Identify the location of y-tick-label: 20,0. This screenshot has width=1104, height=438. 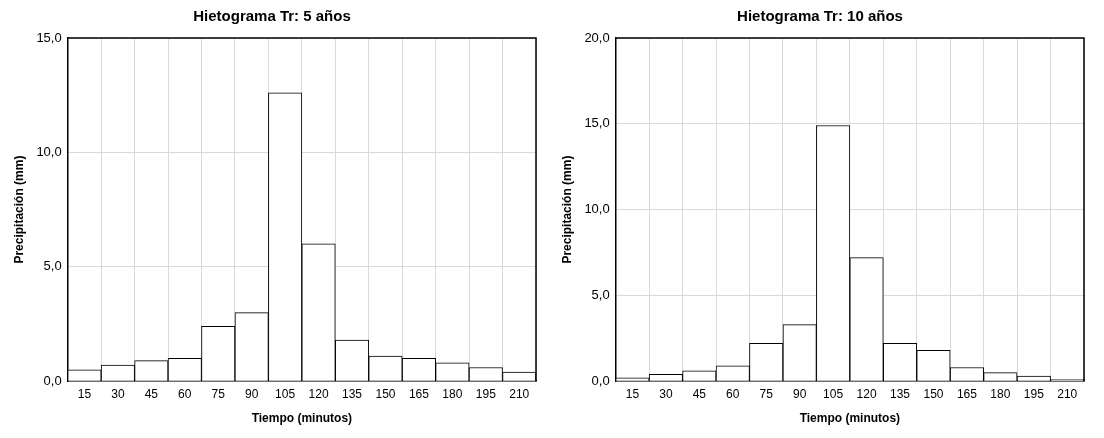
(597, 37).